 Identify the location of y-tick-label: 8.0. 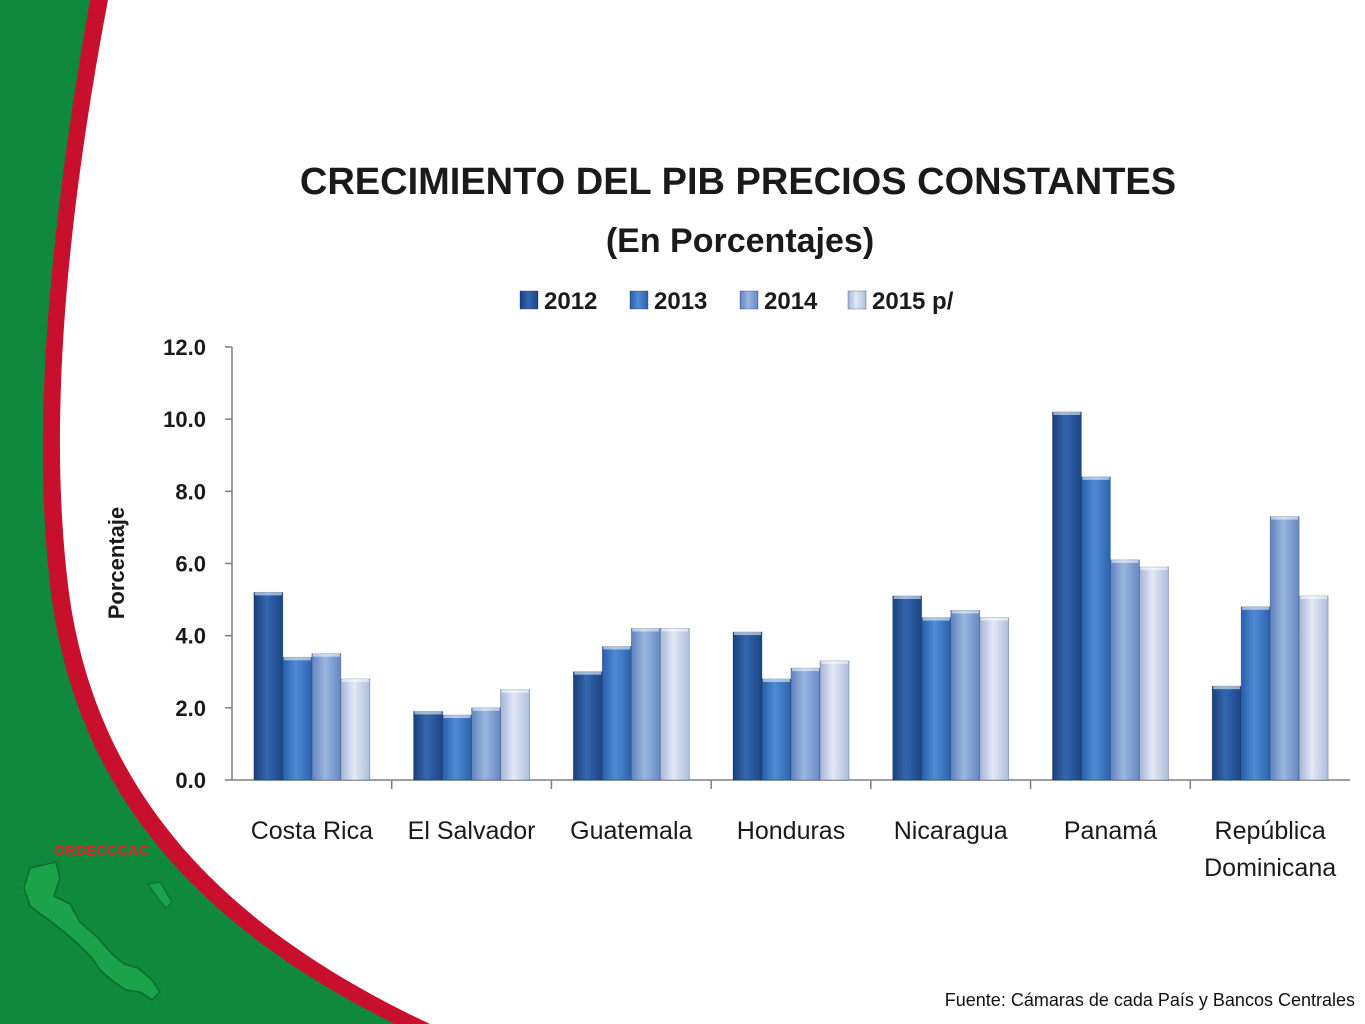
(190, 491).